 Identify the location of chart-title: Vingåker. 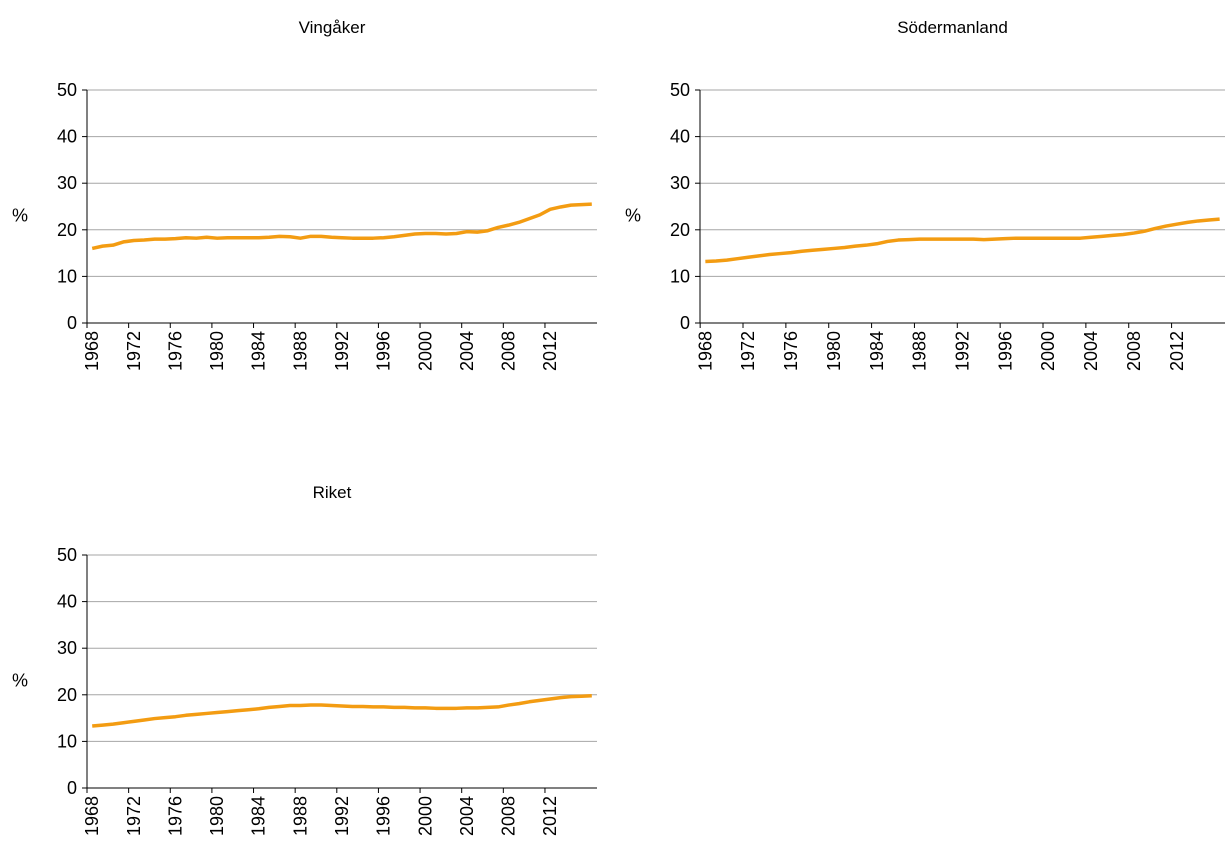
(332, 27).